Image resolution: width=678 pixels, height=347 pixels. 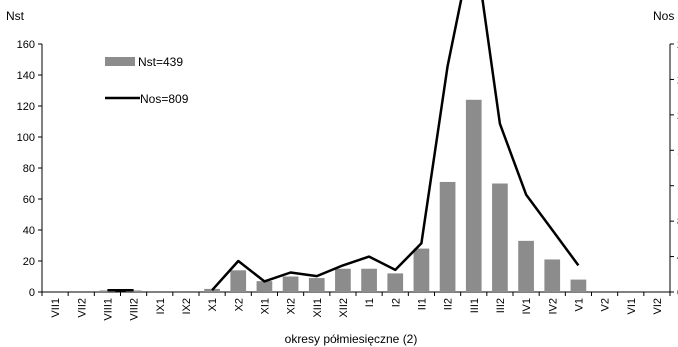 I want to click on x-tick-label: I2, so click(x=396, y=302).